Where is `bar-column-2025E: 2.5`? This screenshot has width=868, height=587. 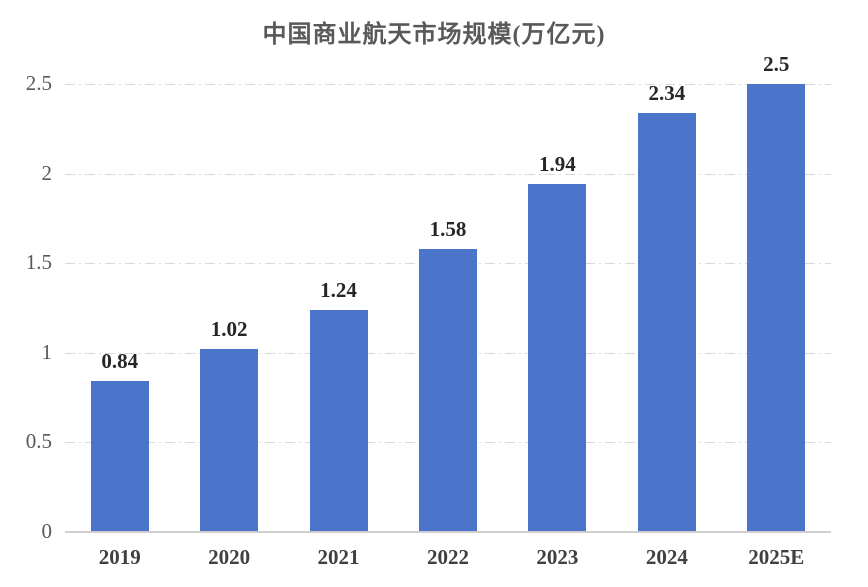
bar-column-2025E: 2.5 is located at coordinates (776, 293).